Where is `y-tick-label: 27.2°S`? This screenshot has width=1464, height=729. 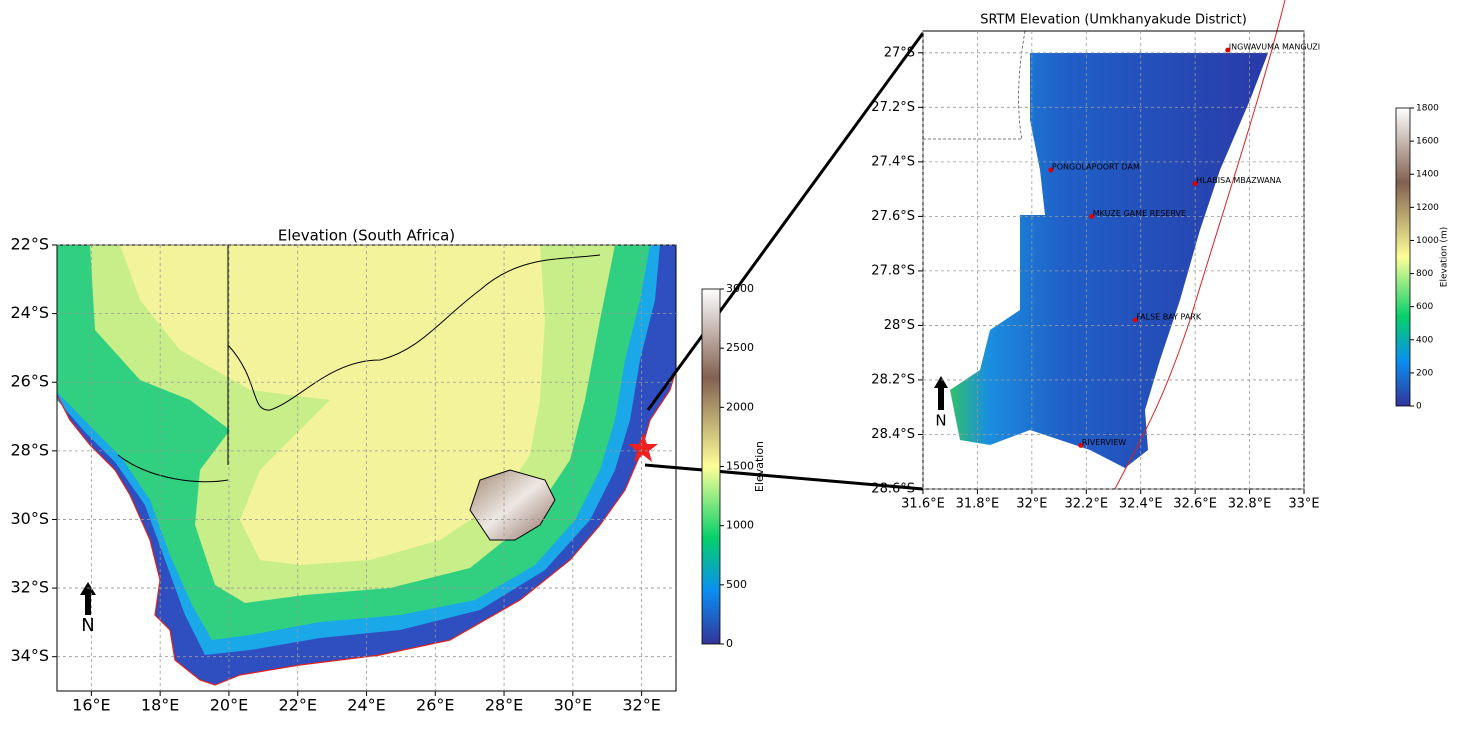
y-tick-label: 27.2°S is located at coordinates (893, 107).